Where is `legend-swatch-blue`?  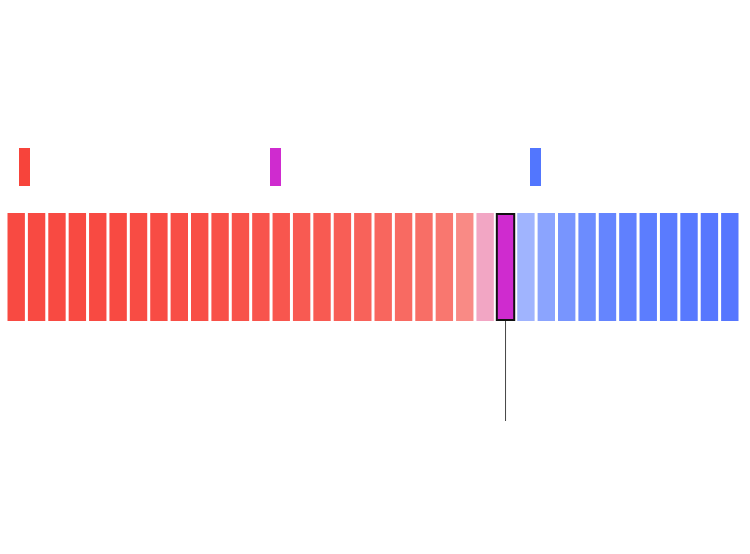 legend-swatch-blue is located at coordinates (535, 167).